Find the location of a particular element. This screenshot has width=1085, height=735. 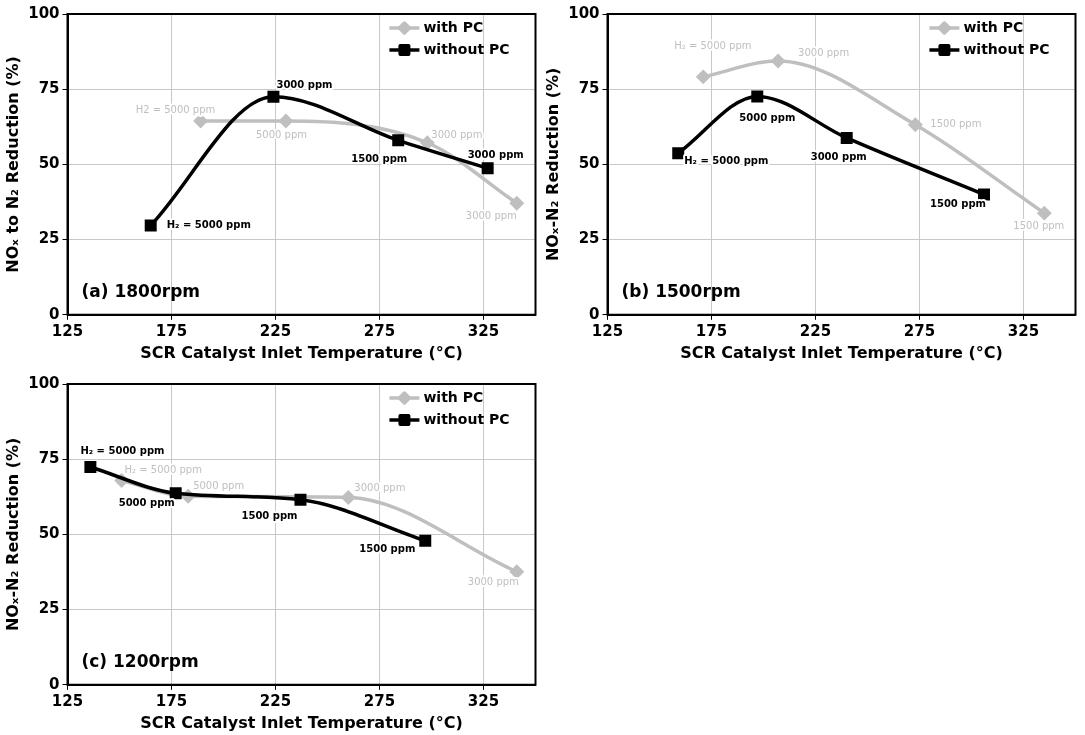

annotation: (a) 1800rpm is located at coordinates (141, 290).